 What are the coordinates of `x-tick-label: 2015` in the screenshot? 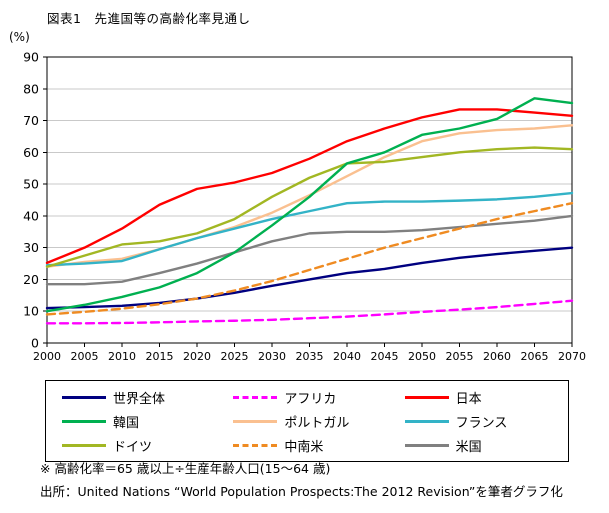 It's located at (160, 356).